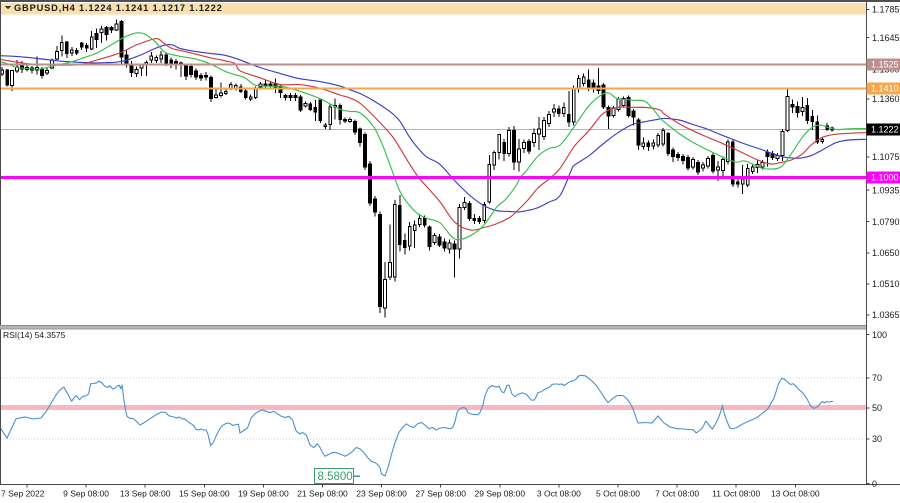 This screenshot has height=503, width=900. I want to click on svg-text: 7 Sep 2022, so click(23, 494).